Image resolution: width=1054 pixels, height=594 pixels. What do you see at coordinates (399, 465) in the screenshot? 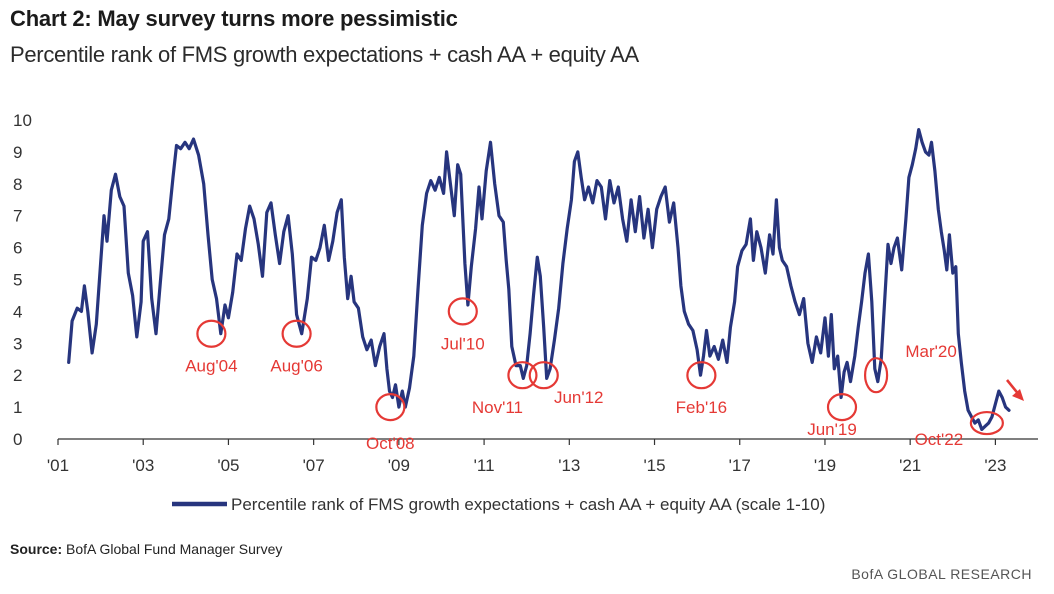
I see `x-tick-label: '09` at bounding box center [399, 465].